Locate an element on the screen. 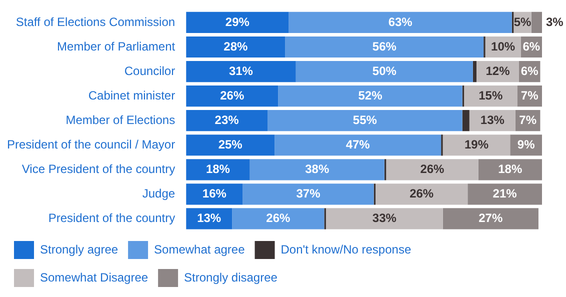 This screenshot has width=566, height=297. data-label: 5% is located at coordinates (523, 21).